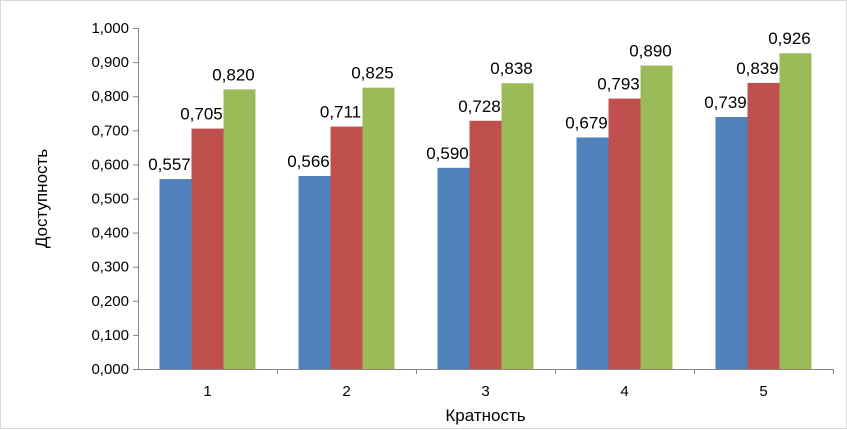 This screenshot has width=847, height=430. I want to click on x-tick-label: 4, so click(624, 391).